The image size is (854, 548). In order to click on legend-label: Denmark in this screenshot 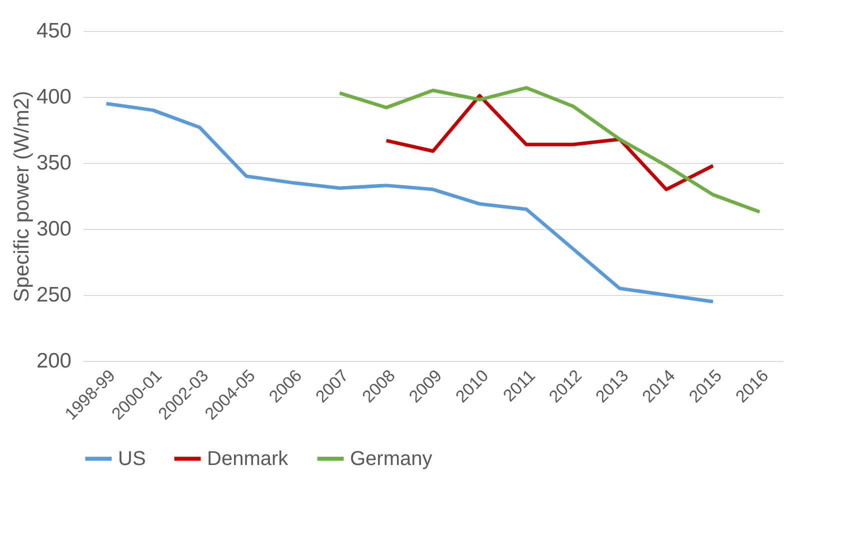, I will do `click(248, 459)`.